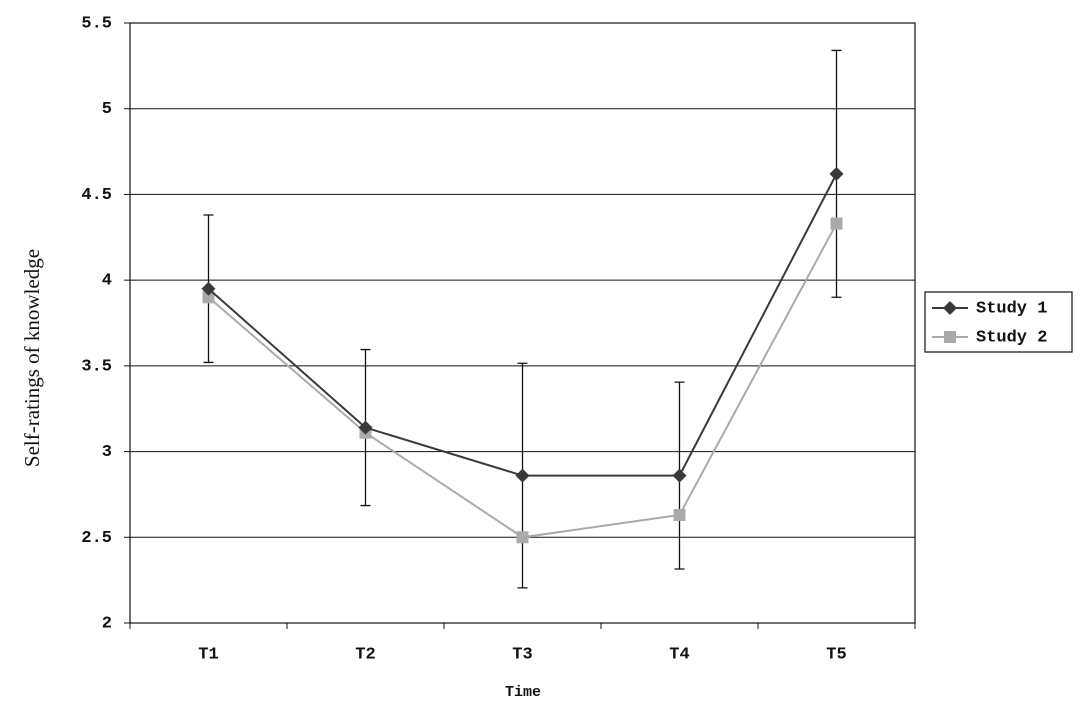 This screenshot has height=717, width=1090. What do you see at coordinates (96, 366) in the screenshot?
I see `y-tick-label: 3.5` at bounding box center [96, 366].